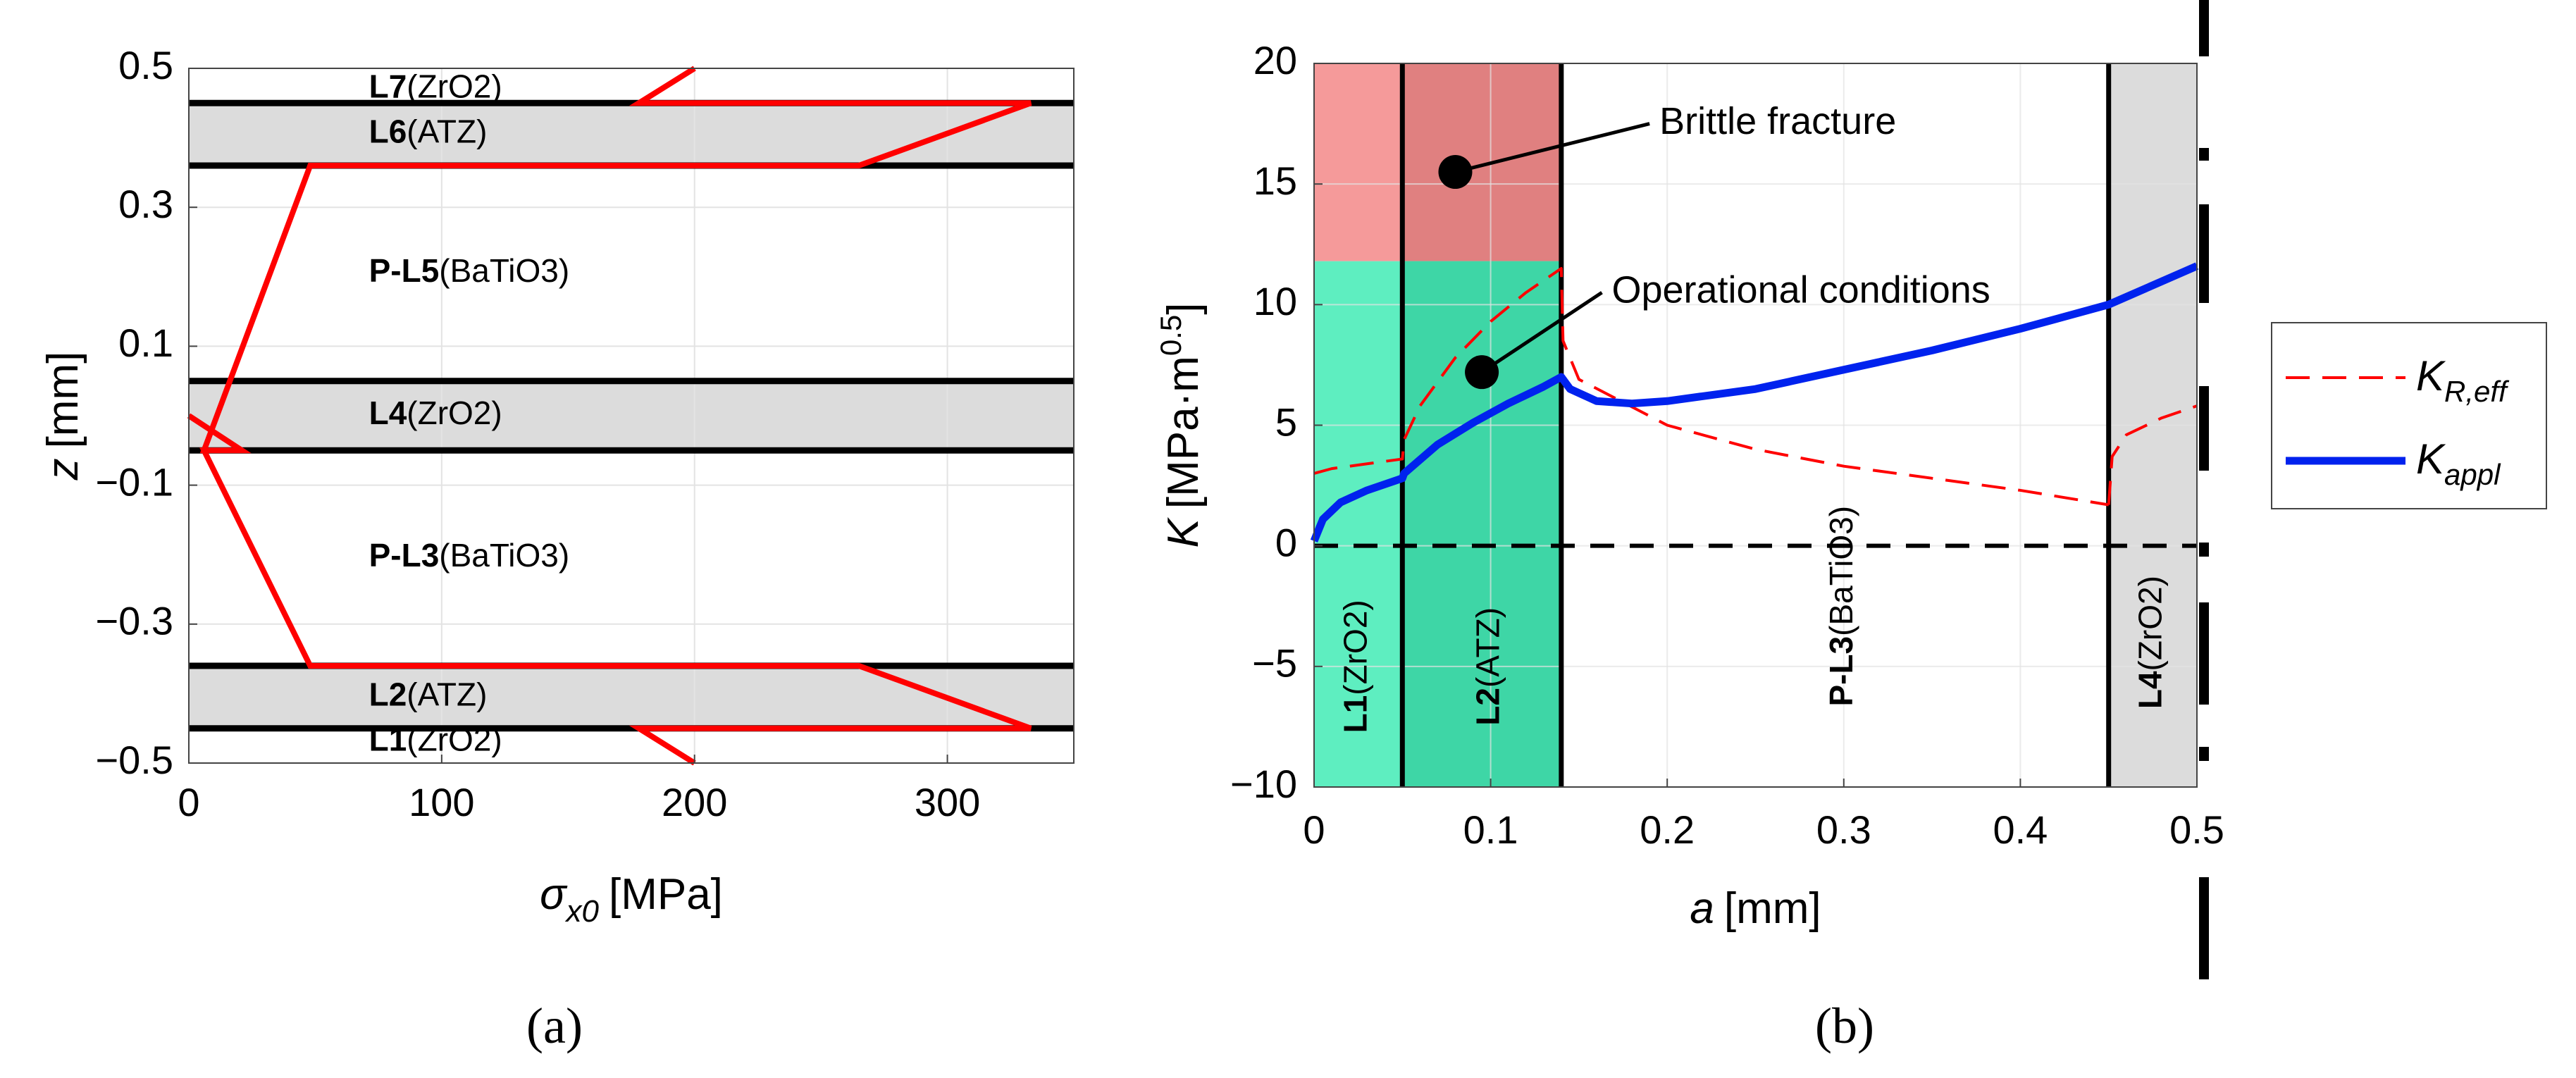 The height and width of the screenshot is (1078, 2576). I want to click on panel-b-y-tick-label-1: −5, so click(1274, 663).